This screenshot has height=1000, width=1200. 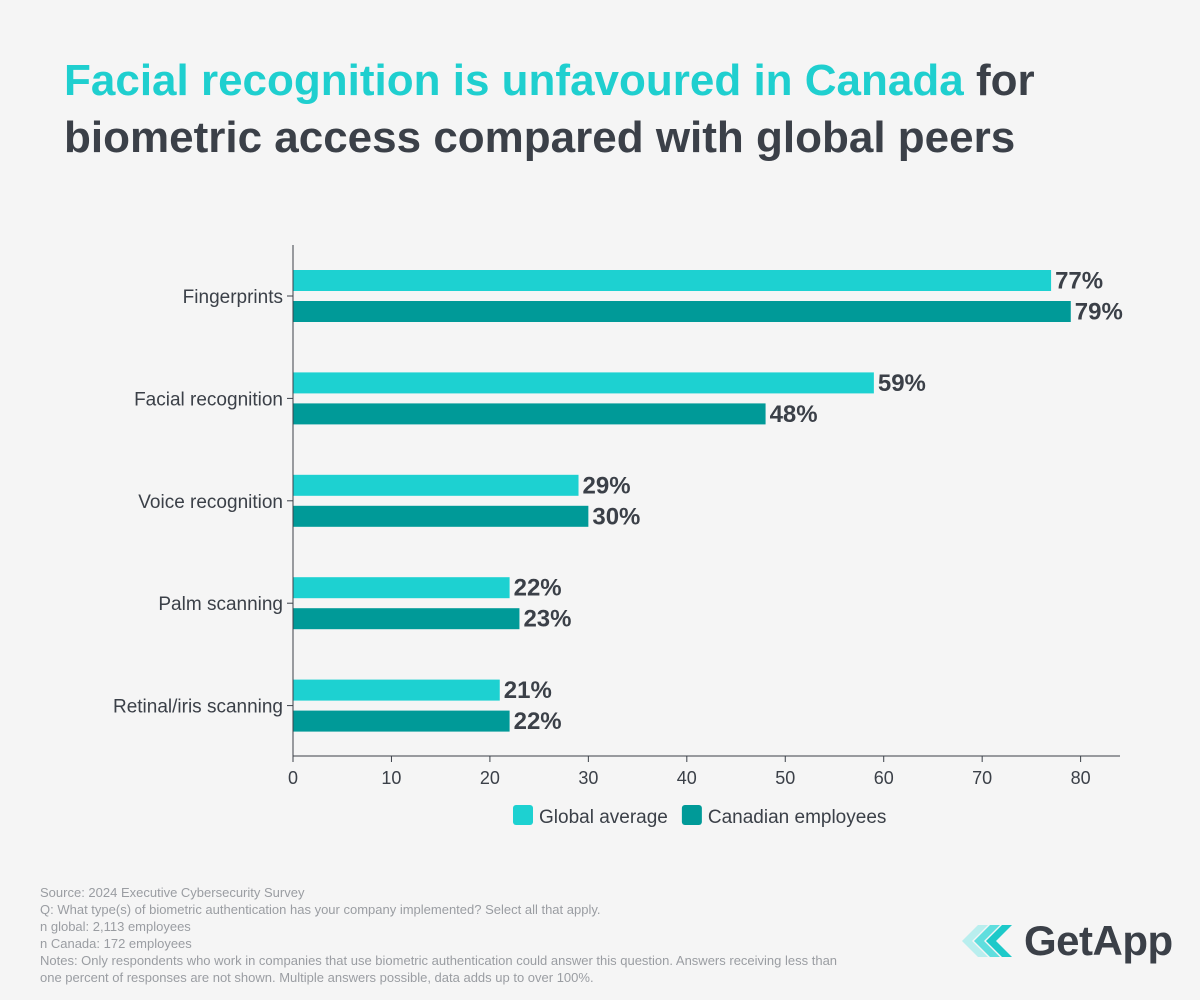 What do you see at coordinates (406, 619) in the screenshot?
I see `bar-palm-scanning-canadian-employees` at bounding box center [406, 619].